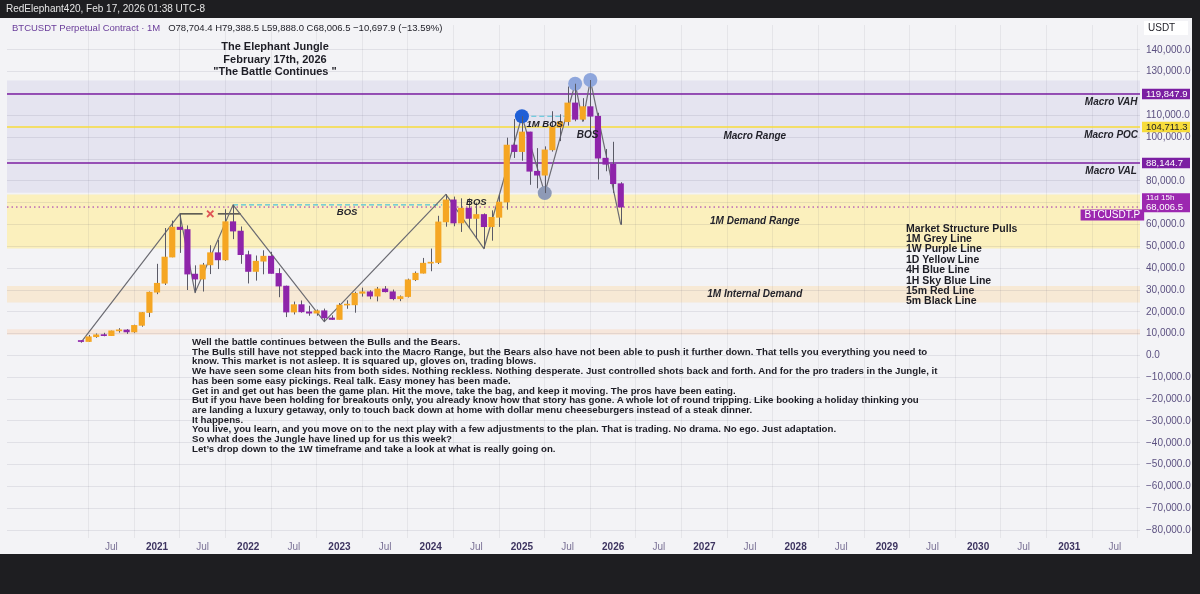 This screenshot has width=1200, height=594. Describe the element at coordinates (1169, 398) in the screenshot. I see `y-tick-label: −20,000.0` at that location.